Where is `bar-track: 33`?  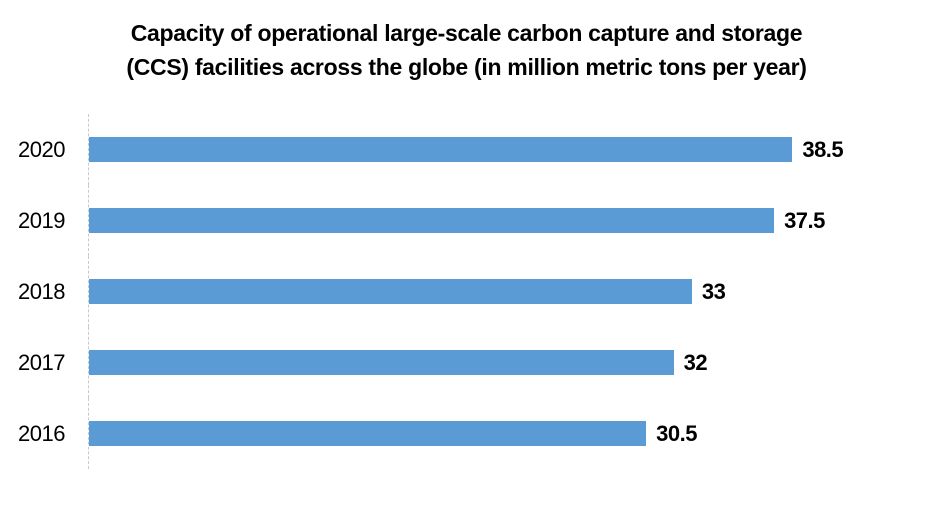 bar-track: 33 is located at coordinates (510, 291).